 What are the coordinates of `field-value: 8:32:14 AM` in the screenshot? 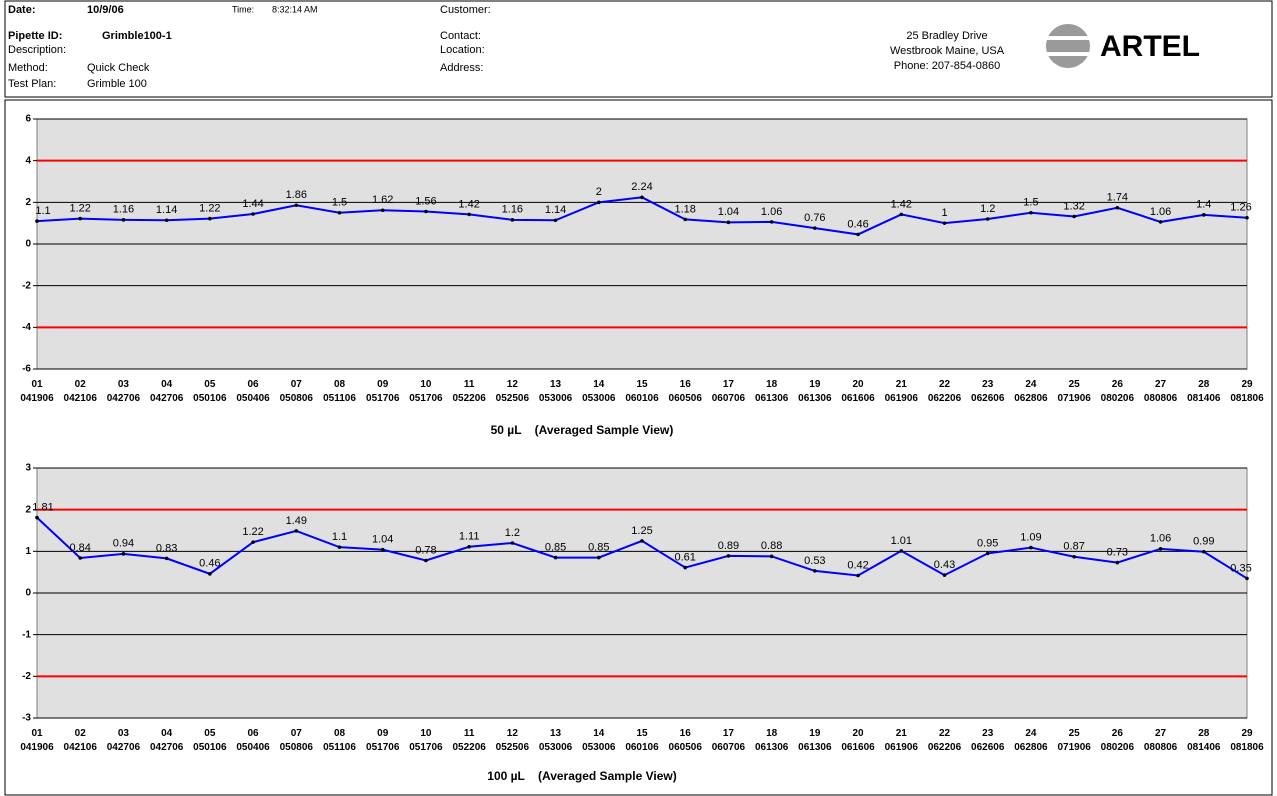 It's located at (295, 9).